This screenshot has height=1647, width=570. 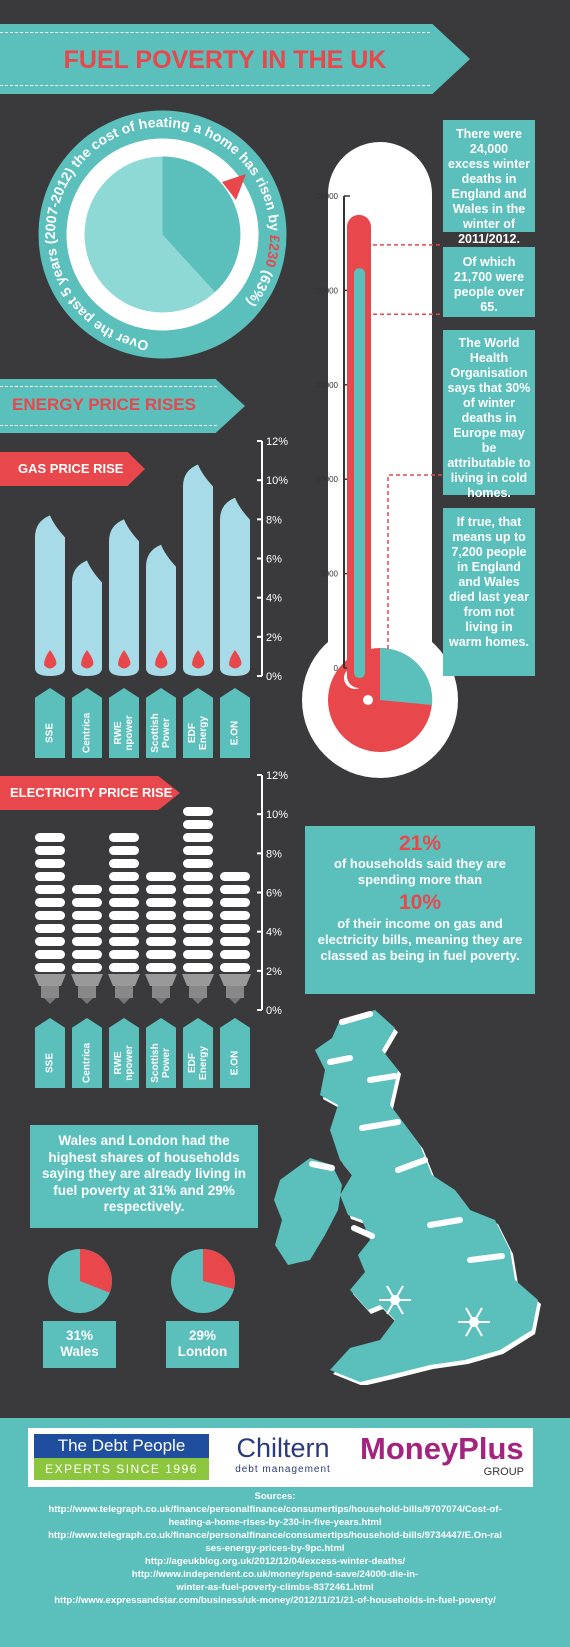 What do you see at coordinates (202, 1351) in the screenshot?
I see `london-name: London` at bounding box center [202, 1351].